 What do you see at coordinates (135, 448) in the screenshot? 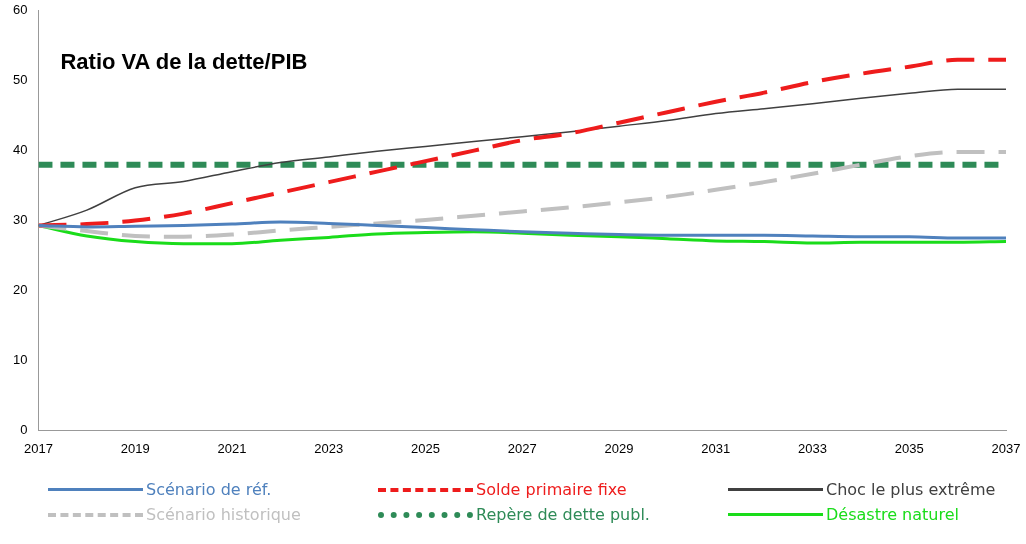
I see `x-tick-label: 2019` at bounding box center [135, 448].